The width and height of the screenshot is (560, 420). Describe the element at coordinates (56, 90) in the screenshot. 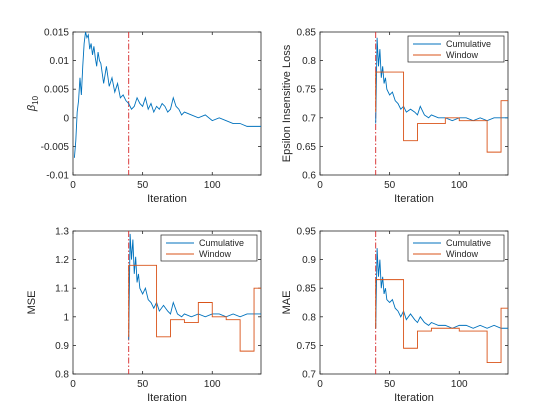

I see `y-tick-label: 0.005` at that location.